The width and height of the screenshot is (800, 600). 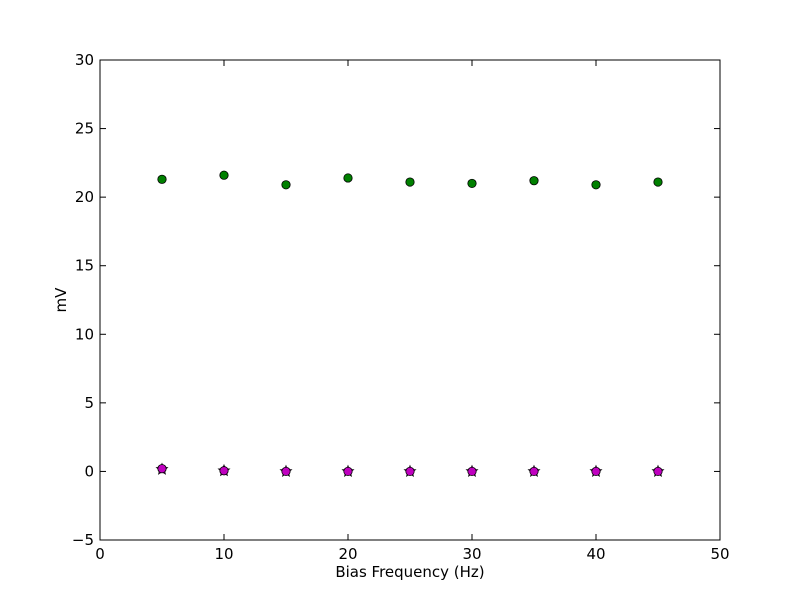 I want to click on x-tick-label: 0, so click(x=100, y=554).